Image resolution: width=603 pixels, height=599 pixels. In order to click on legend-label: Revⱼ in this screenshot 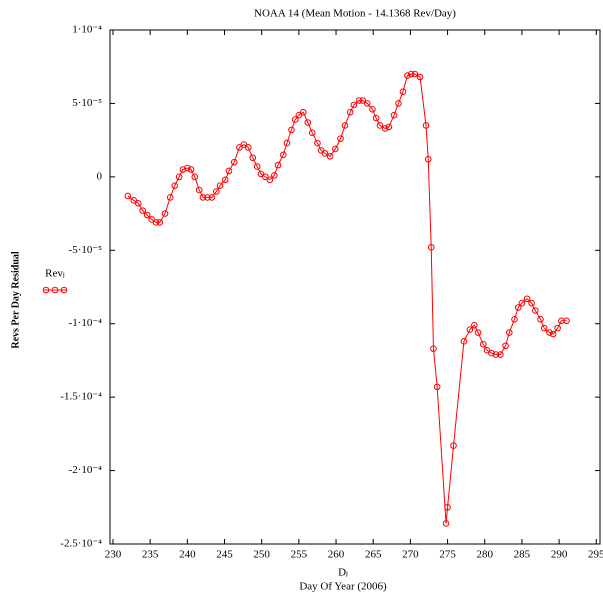, I will do `click(55, 274)`.